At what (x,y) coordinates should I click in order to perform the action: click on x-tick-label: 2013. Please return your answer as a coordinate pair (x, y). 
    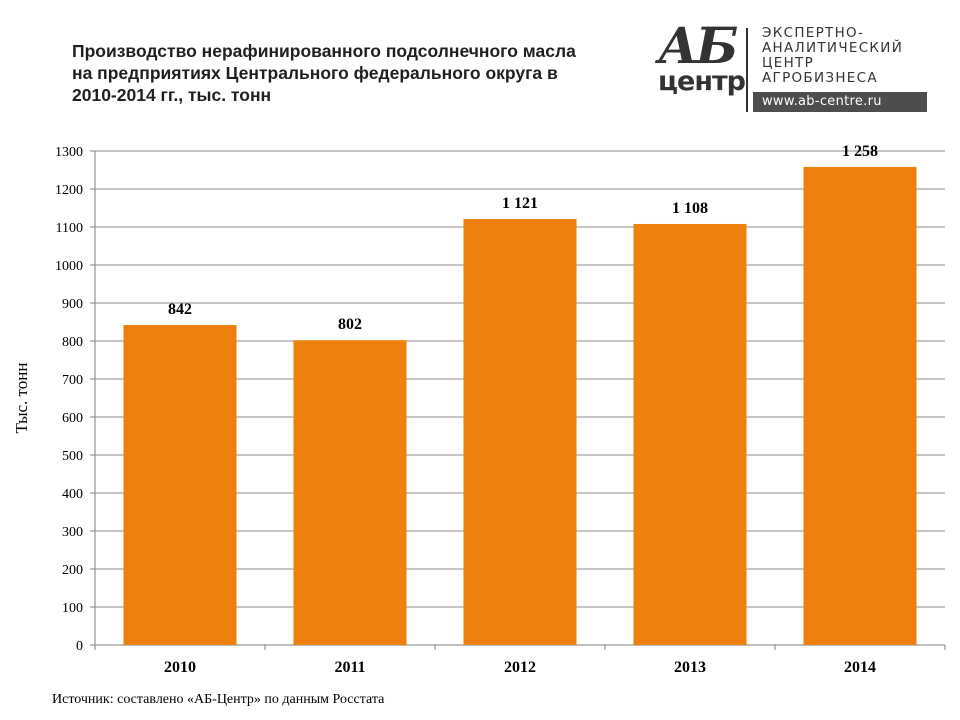
    Looking at the image, I should click on (690, 667).